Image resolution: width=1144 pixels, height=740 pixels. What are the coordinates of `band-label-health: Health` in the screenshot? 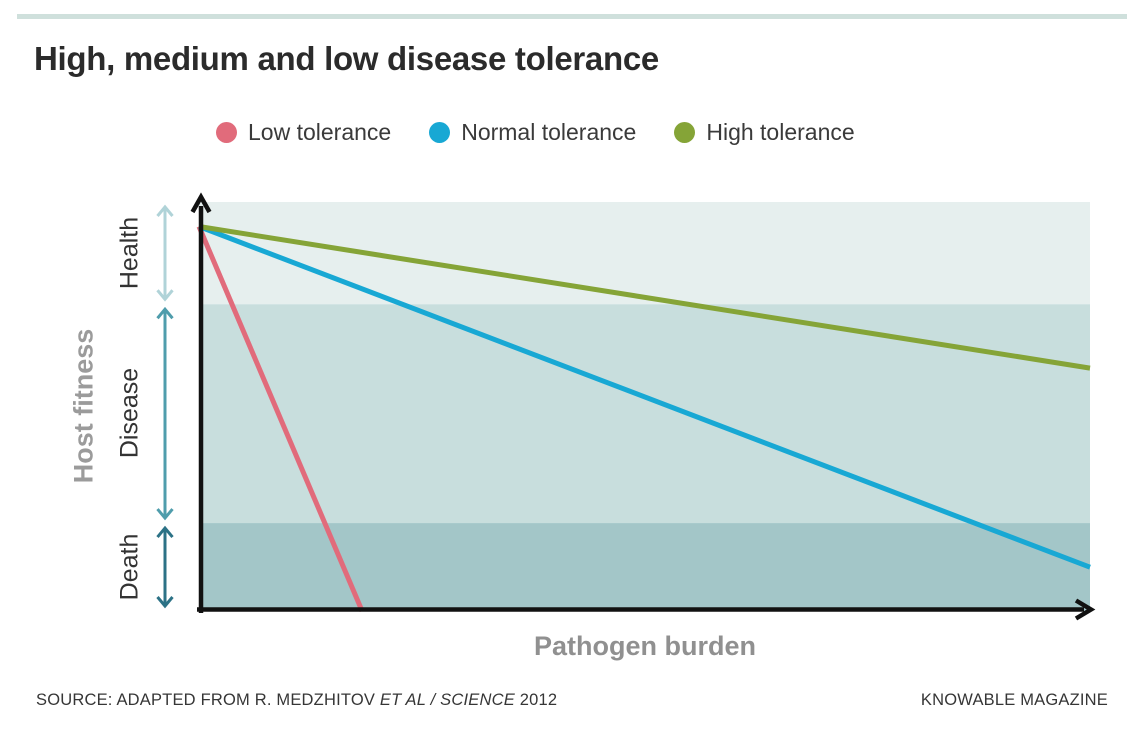 It's located at (129, 253).